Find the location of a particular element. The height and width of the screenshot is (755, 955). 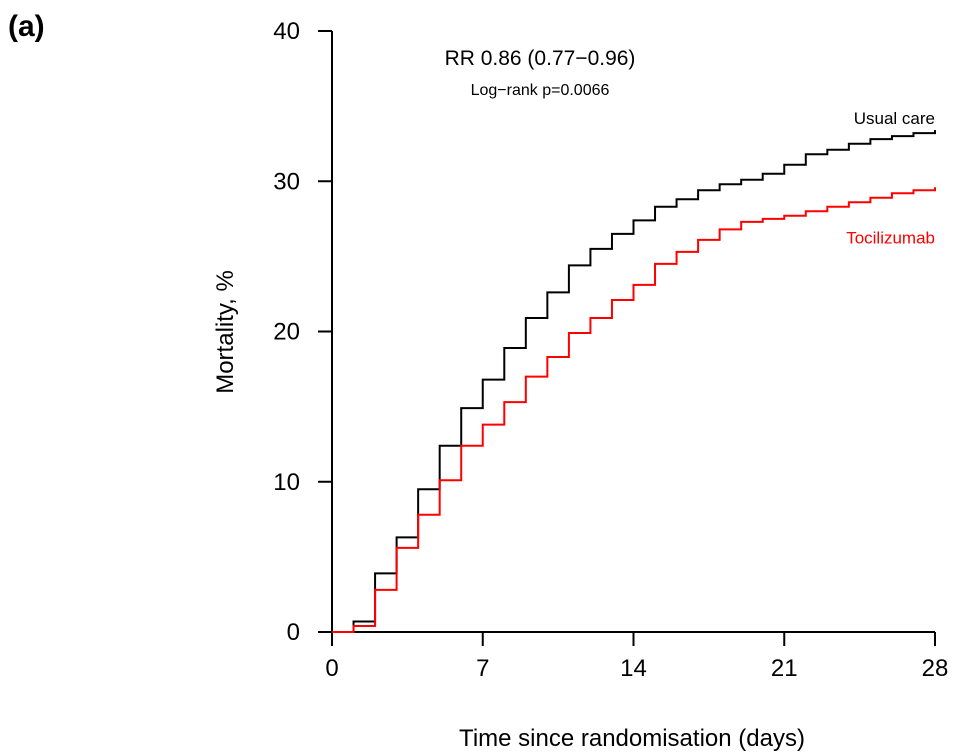

y-tick-label: 0 is located at coordinates (293, 632).